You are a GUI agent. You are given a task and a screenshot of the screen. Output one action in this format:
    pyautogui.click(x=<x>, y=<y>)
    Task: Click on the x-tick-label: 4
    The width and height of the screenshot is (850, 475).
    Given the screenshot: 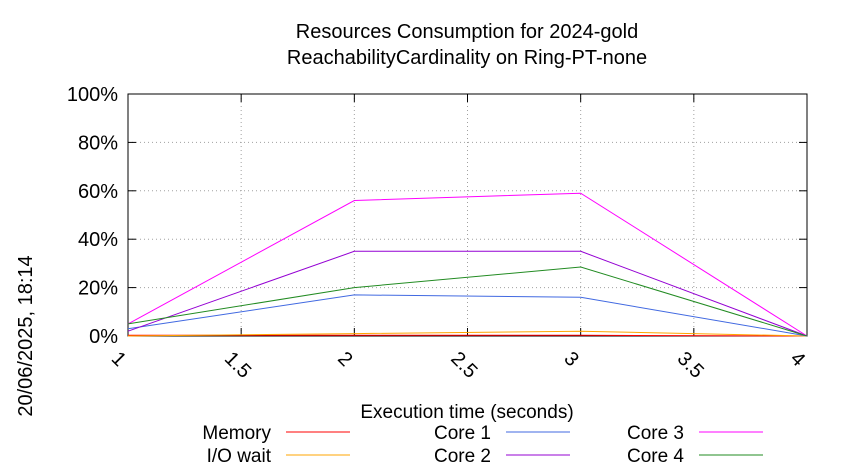 What is the action you would take?
    pyautogui.click(x=797, y=359)
    